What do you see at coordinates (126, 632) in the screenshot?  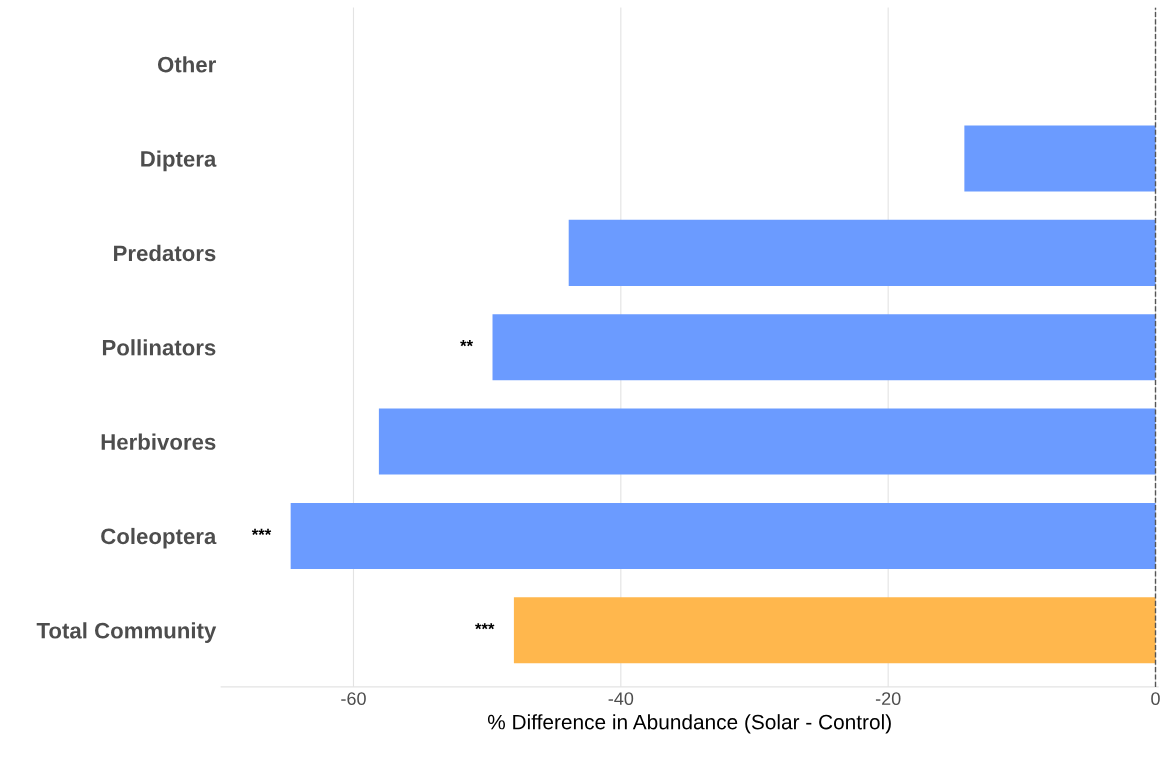 I see `y-tick-label: Total Community` at bounding box center [126, 632].